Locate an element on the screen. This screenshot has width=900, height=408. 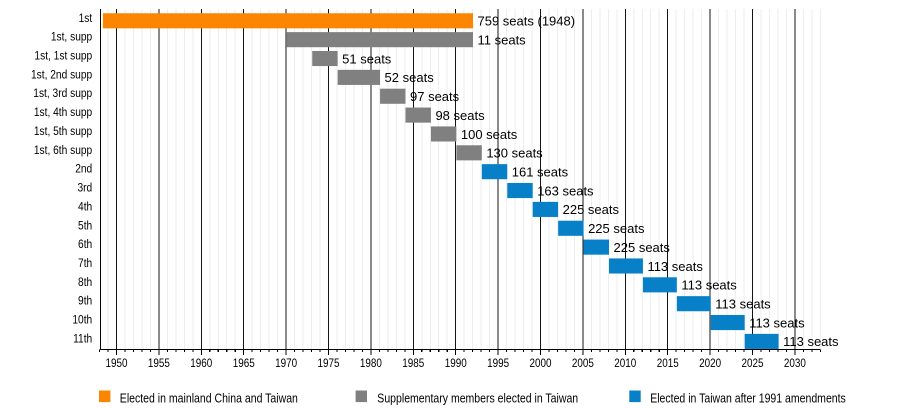
svg-text: 4th is located at coordinates (85, 207).